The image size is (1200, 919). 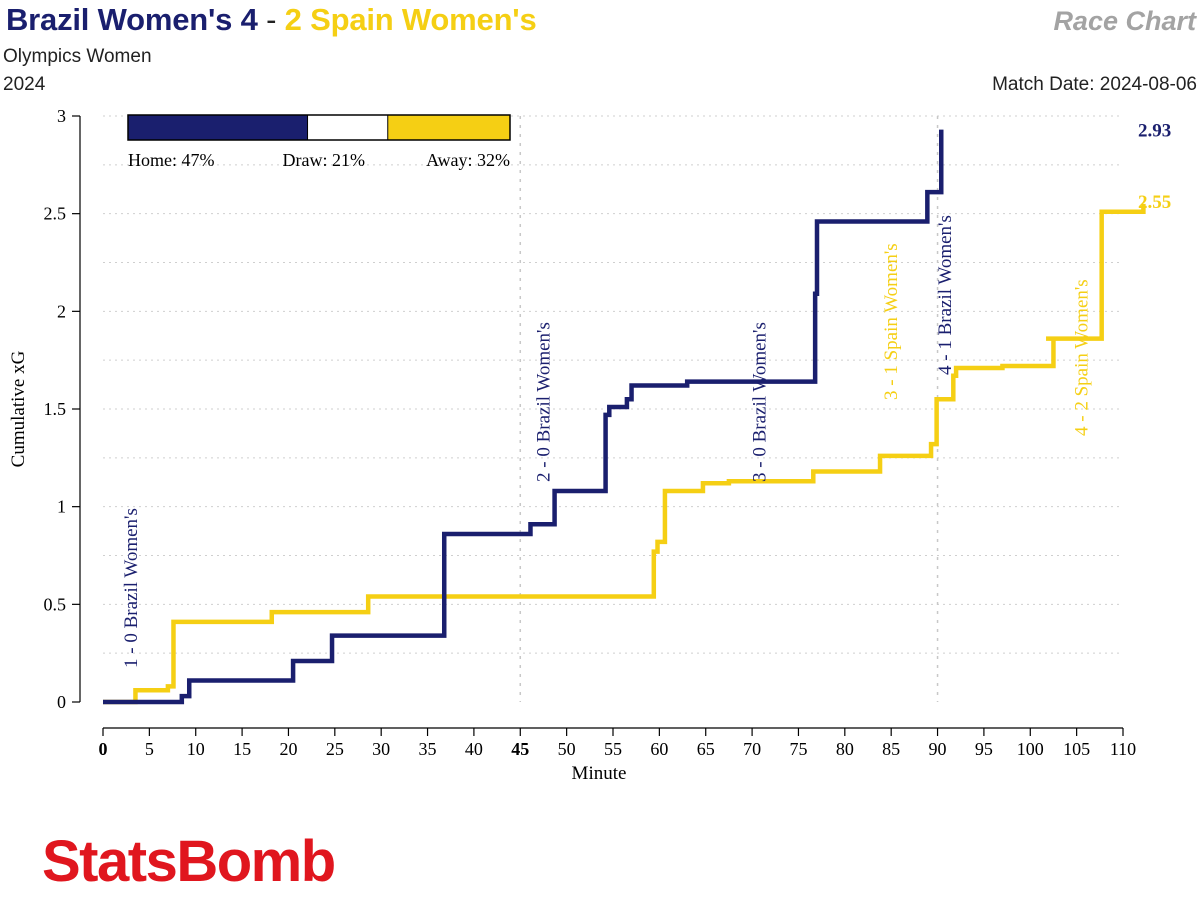 I want to click on home-final-xg-label: 2.93, so click(x=1154, y=131).